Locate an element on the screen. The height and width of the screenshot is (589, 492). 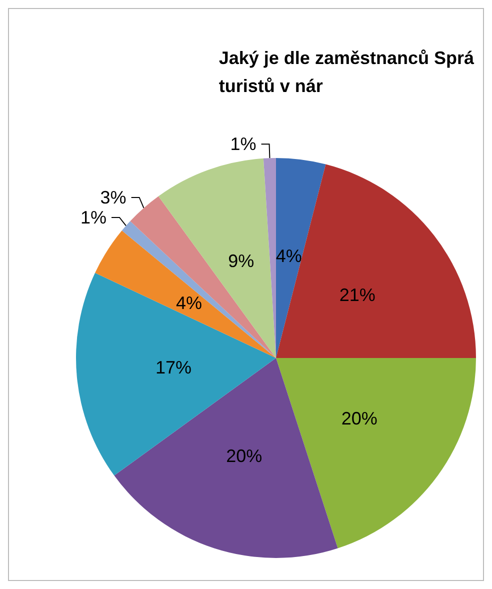
data-label: 21% is located at coordinates (357, 294).